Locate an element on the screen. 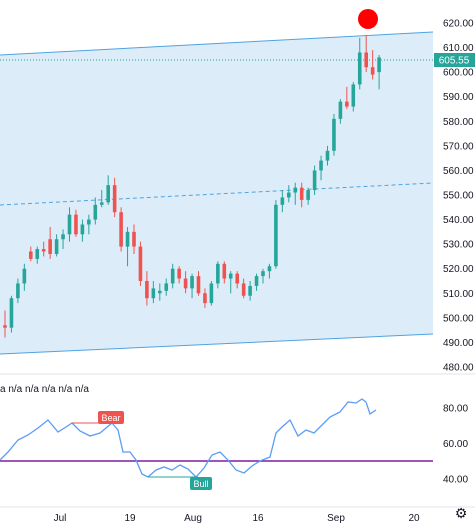 Image resolution: width=475 pixels, height=526 pixels. price-tick-label: 620.00 is located at coordinates (458, 24).